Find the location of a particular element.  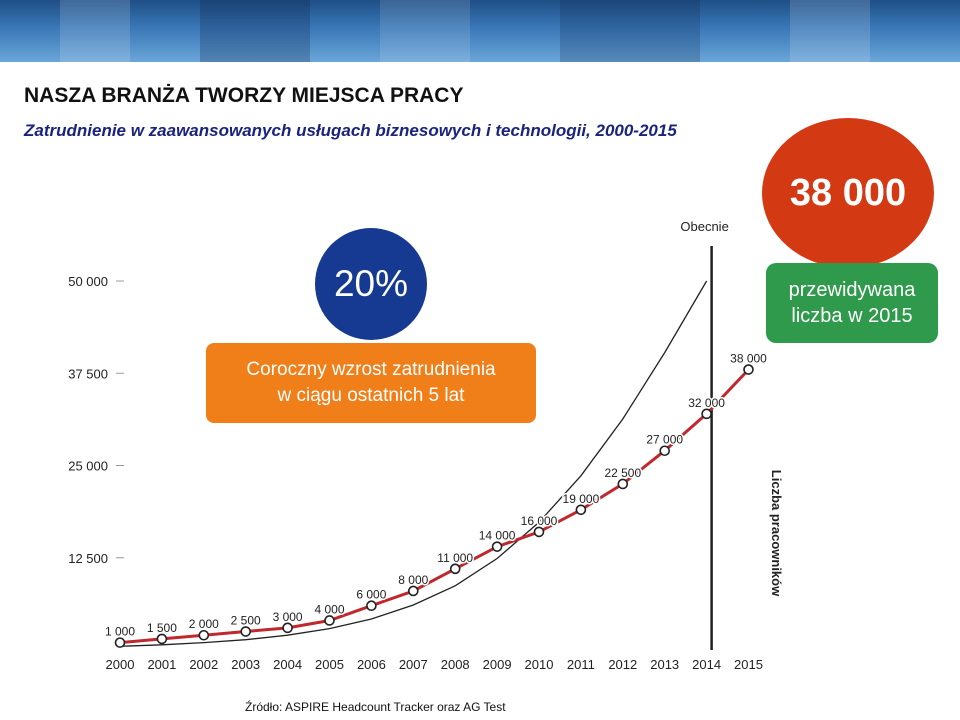

data-label: 2 500 is located at coordinates (246, 621).